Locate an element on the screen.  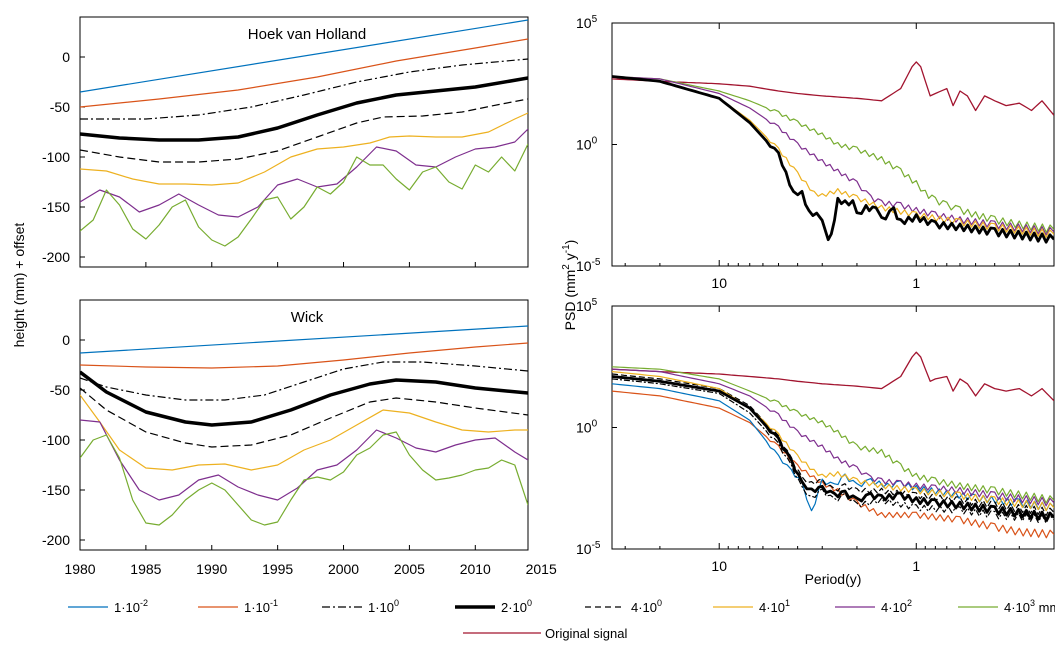
x-tick-label: 1995 is located at coordinates (277, 569).